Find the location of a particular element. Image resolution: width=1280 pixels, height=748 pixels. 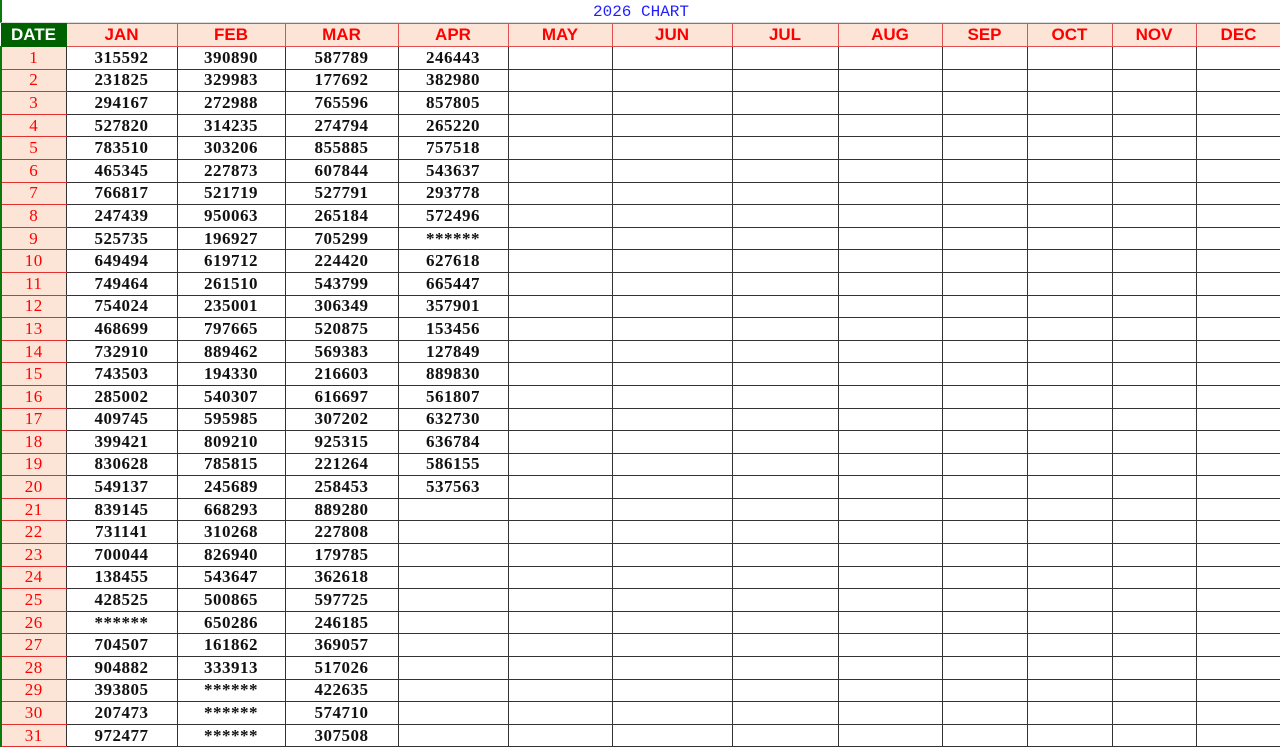

day-cell: 25 is located at coordinates (33, 600).